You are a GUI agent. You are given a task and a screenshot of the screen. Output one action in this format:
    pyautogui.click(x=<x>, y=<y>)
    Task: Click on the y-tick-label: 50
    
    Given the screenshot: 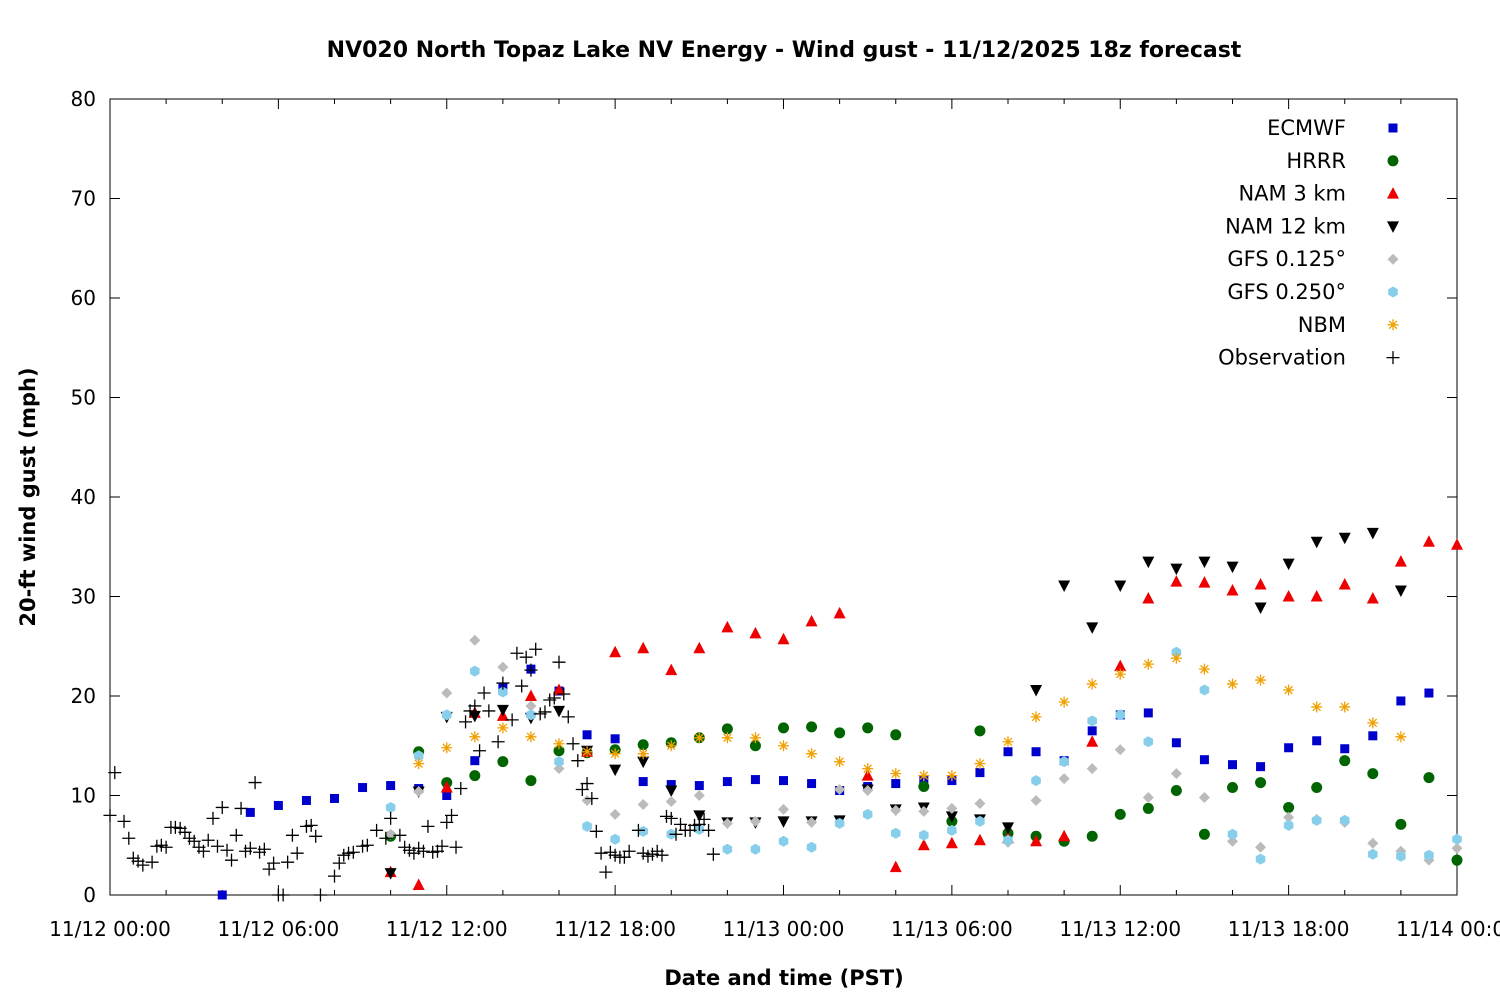 What is the action you would take?
    pyautogui.click(x=83, y=398)
    